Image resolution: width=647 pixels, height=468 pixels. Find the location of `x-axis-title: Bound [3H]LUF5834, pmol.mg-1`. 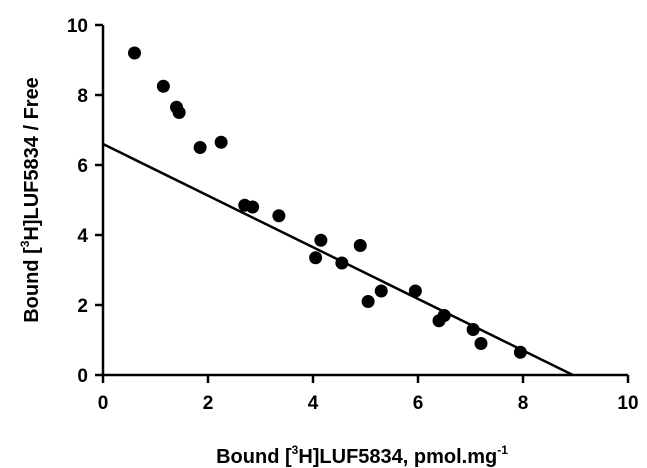

x-axis-title: Bound [3H]LUF5834, pmol.mg-1 is located at coordinates (362, 455).